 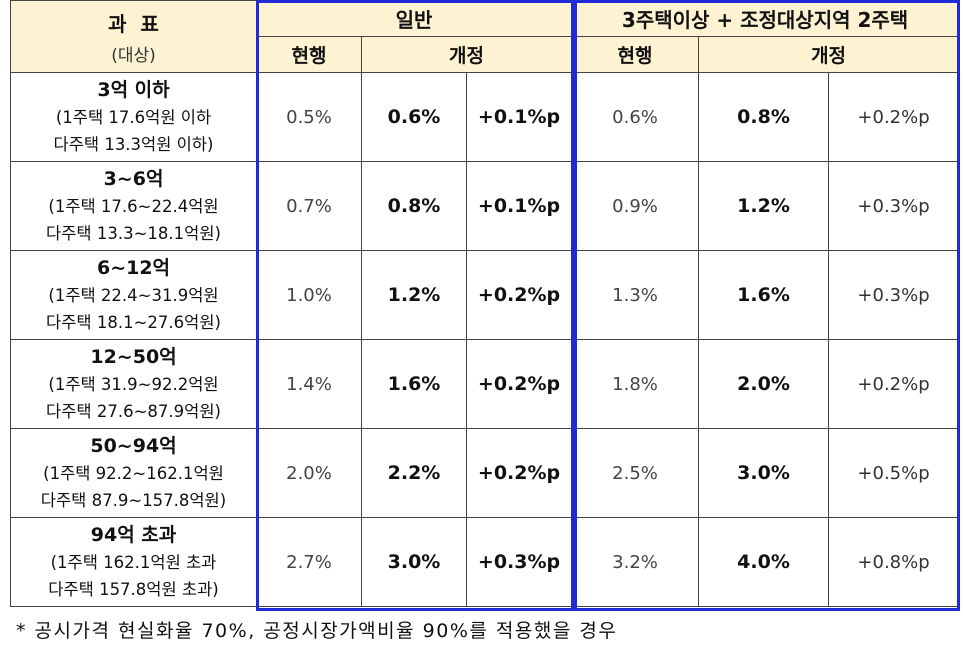 I want to click on multi-revised-rate: 2.0%, so click(x=764, y=384).